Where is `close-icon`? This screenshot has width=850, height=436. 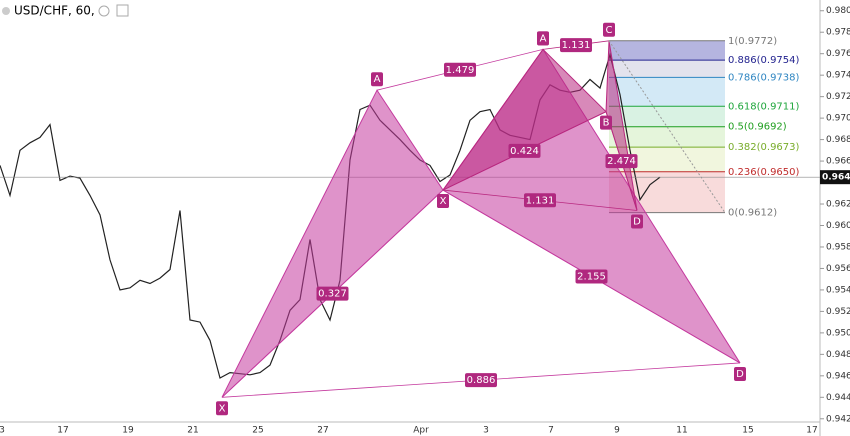
close-icon is located at coordinates (122, 10).